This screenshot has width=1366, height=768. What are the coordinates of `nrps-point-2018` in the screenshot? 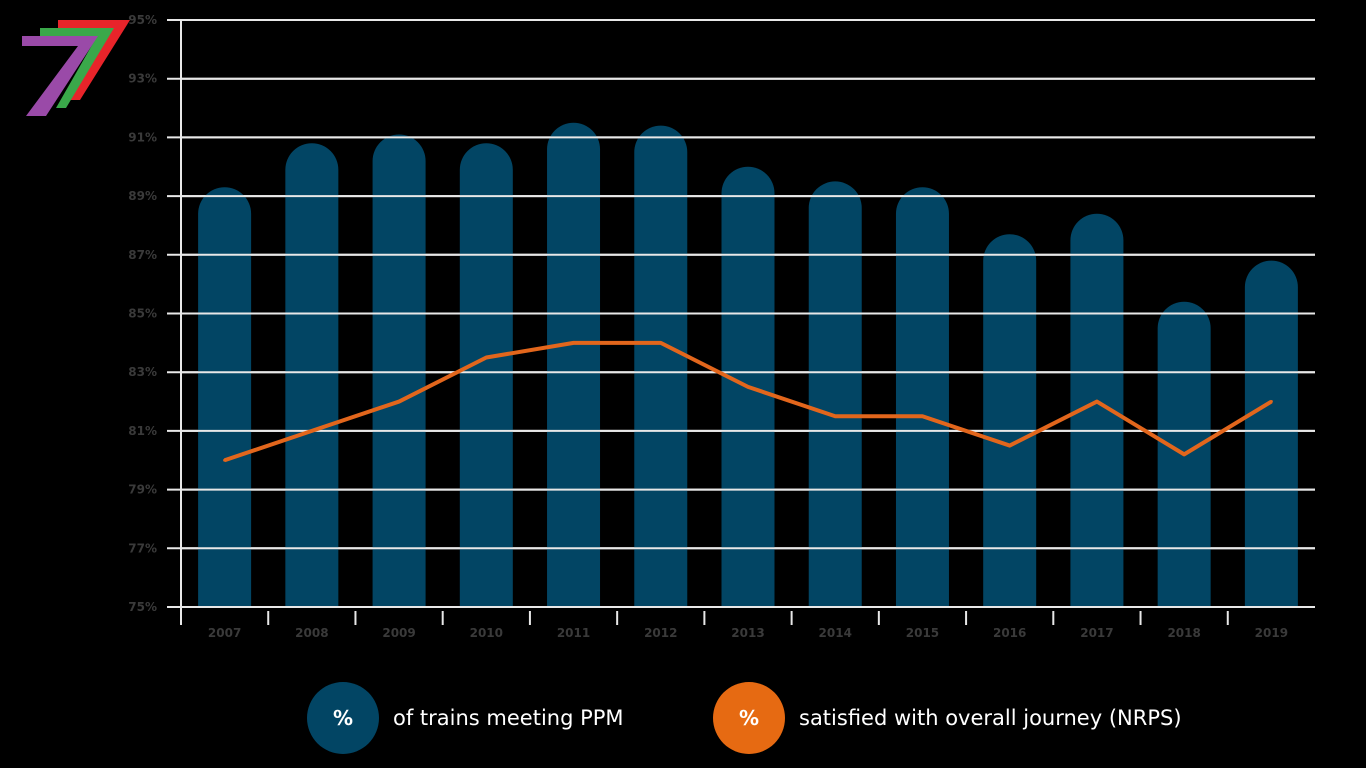 It's located at (1184, 454).